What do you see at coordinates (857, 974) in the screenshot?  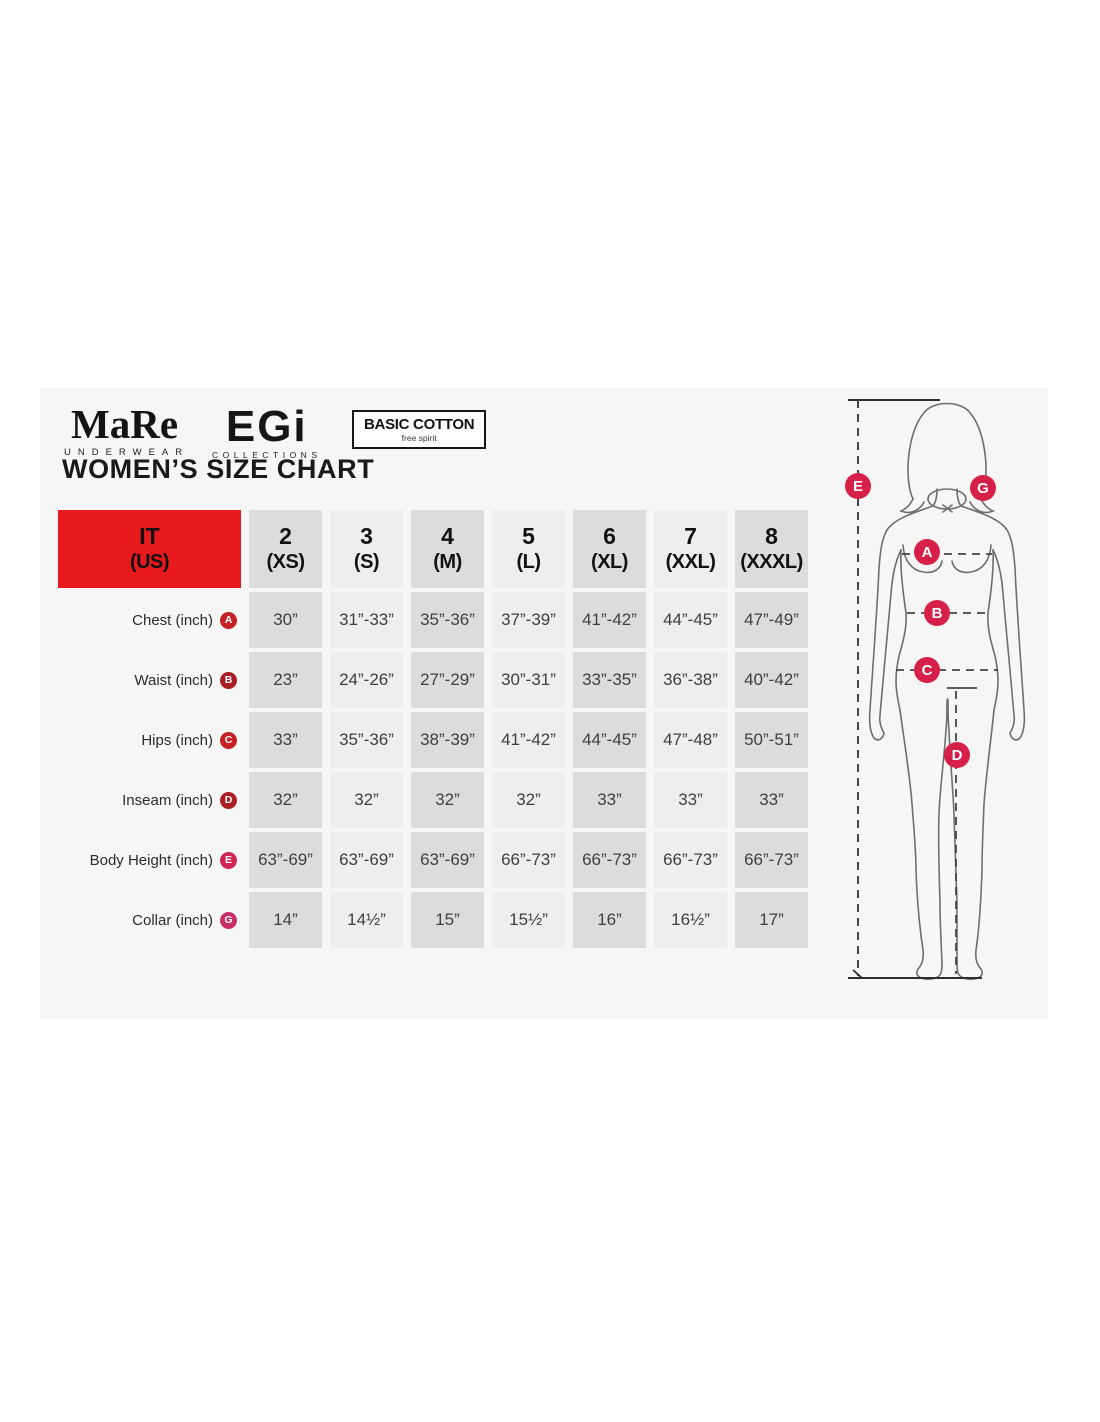 I see `floor-tick` at bounding box center [857, 974].